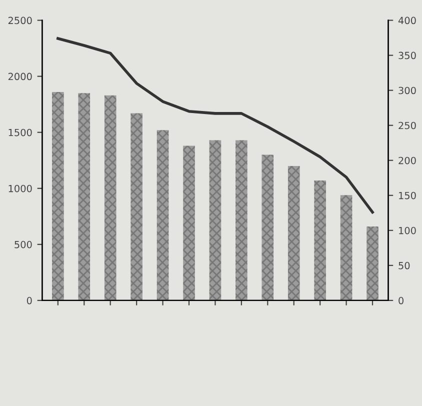 This screenshot has height=406, width=422. I want to click on y2-tick-label: 200, so click(407, 160).